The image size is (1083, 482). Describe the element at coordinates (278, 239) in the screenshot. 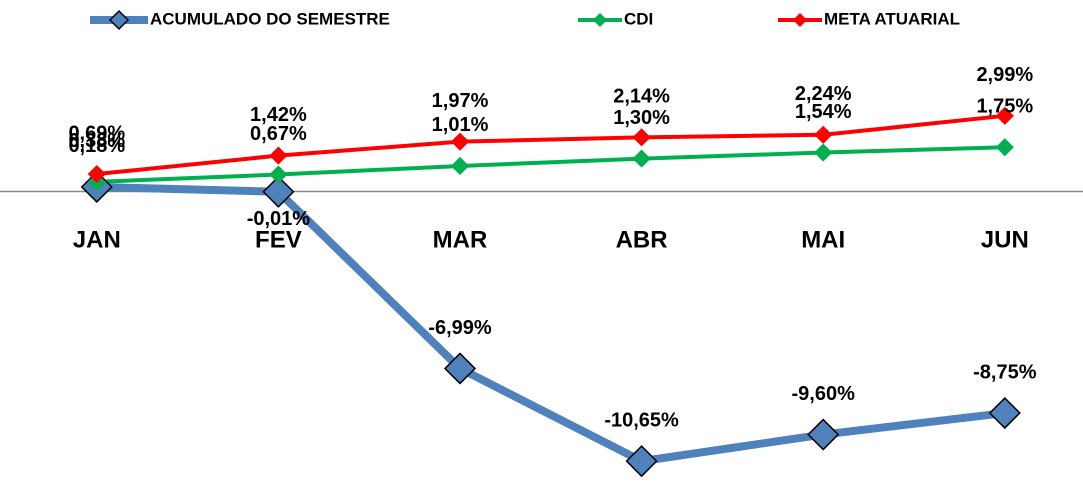

I see `x-tick-label: FEV` at that location.